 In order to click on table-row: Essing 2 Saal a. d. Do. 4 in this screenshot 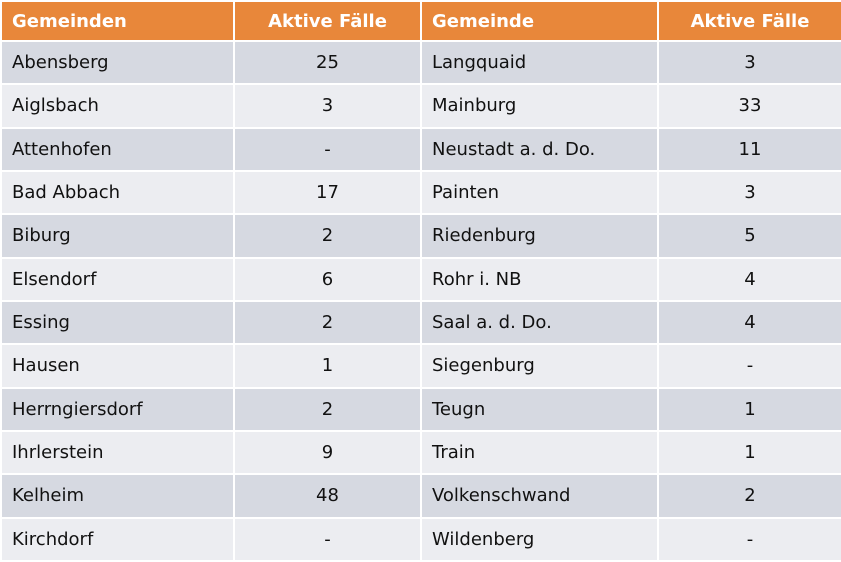, I will do `click(420, 322)`.